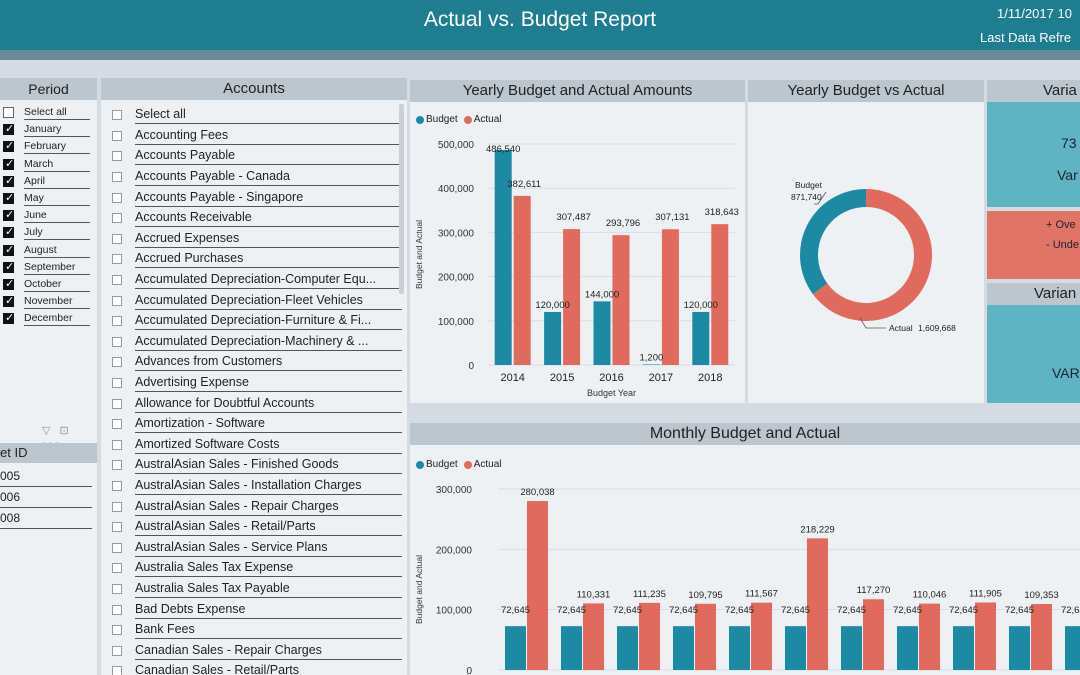 The width and height of the screenshot is (1080, 675). Describe the element at coordinates (401, 199) in the screenshot. I see `accounts-scrollbar` at that location.